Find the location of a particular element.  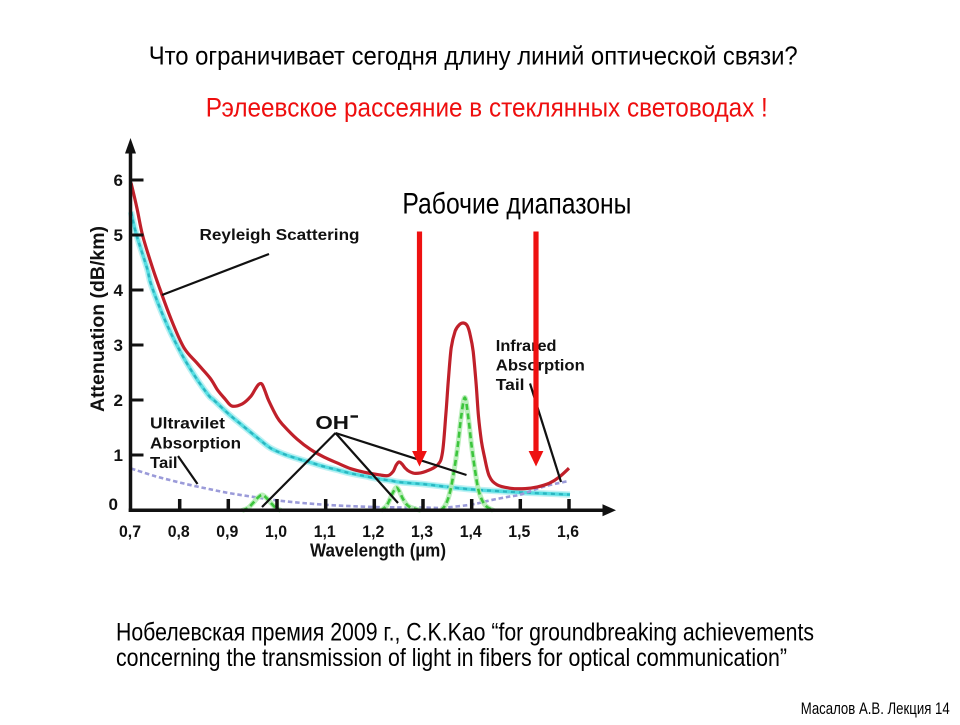

svg-text: 3 is located at coordinates (118, 345).